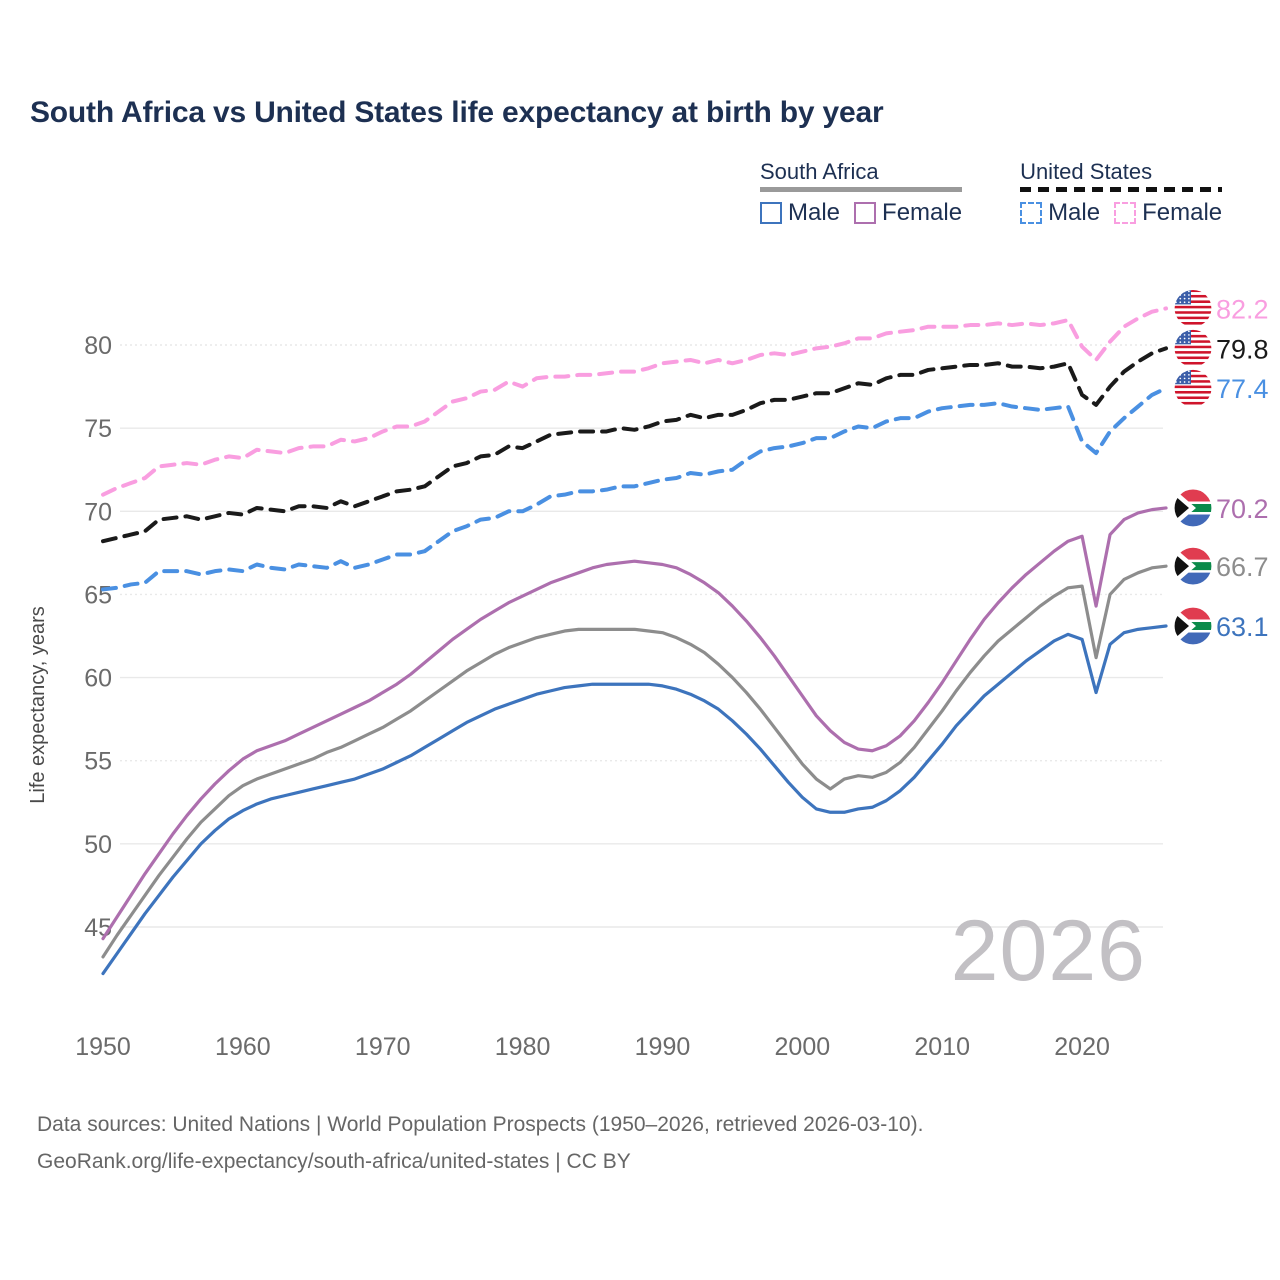 Image resolution: width=1280 pixels, height=1280 pixels. What do you see at coordinates (1181, 507) in the screenshot?
I see `flag-black-wedge` at bounding box center [1181, 507].